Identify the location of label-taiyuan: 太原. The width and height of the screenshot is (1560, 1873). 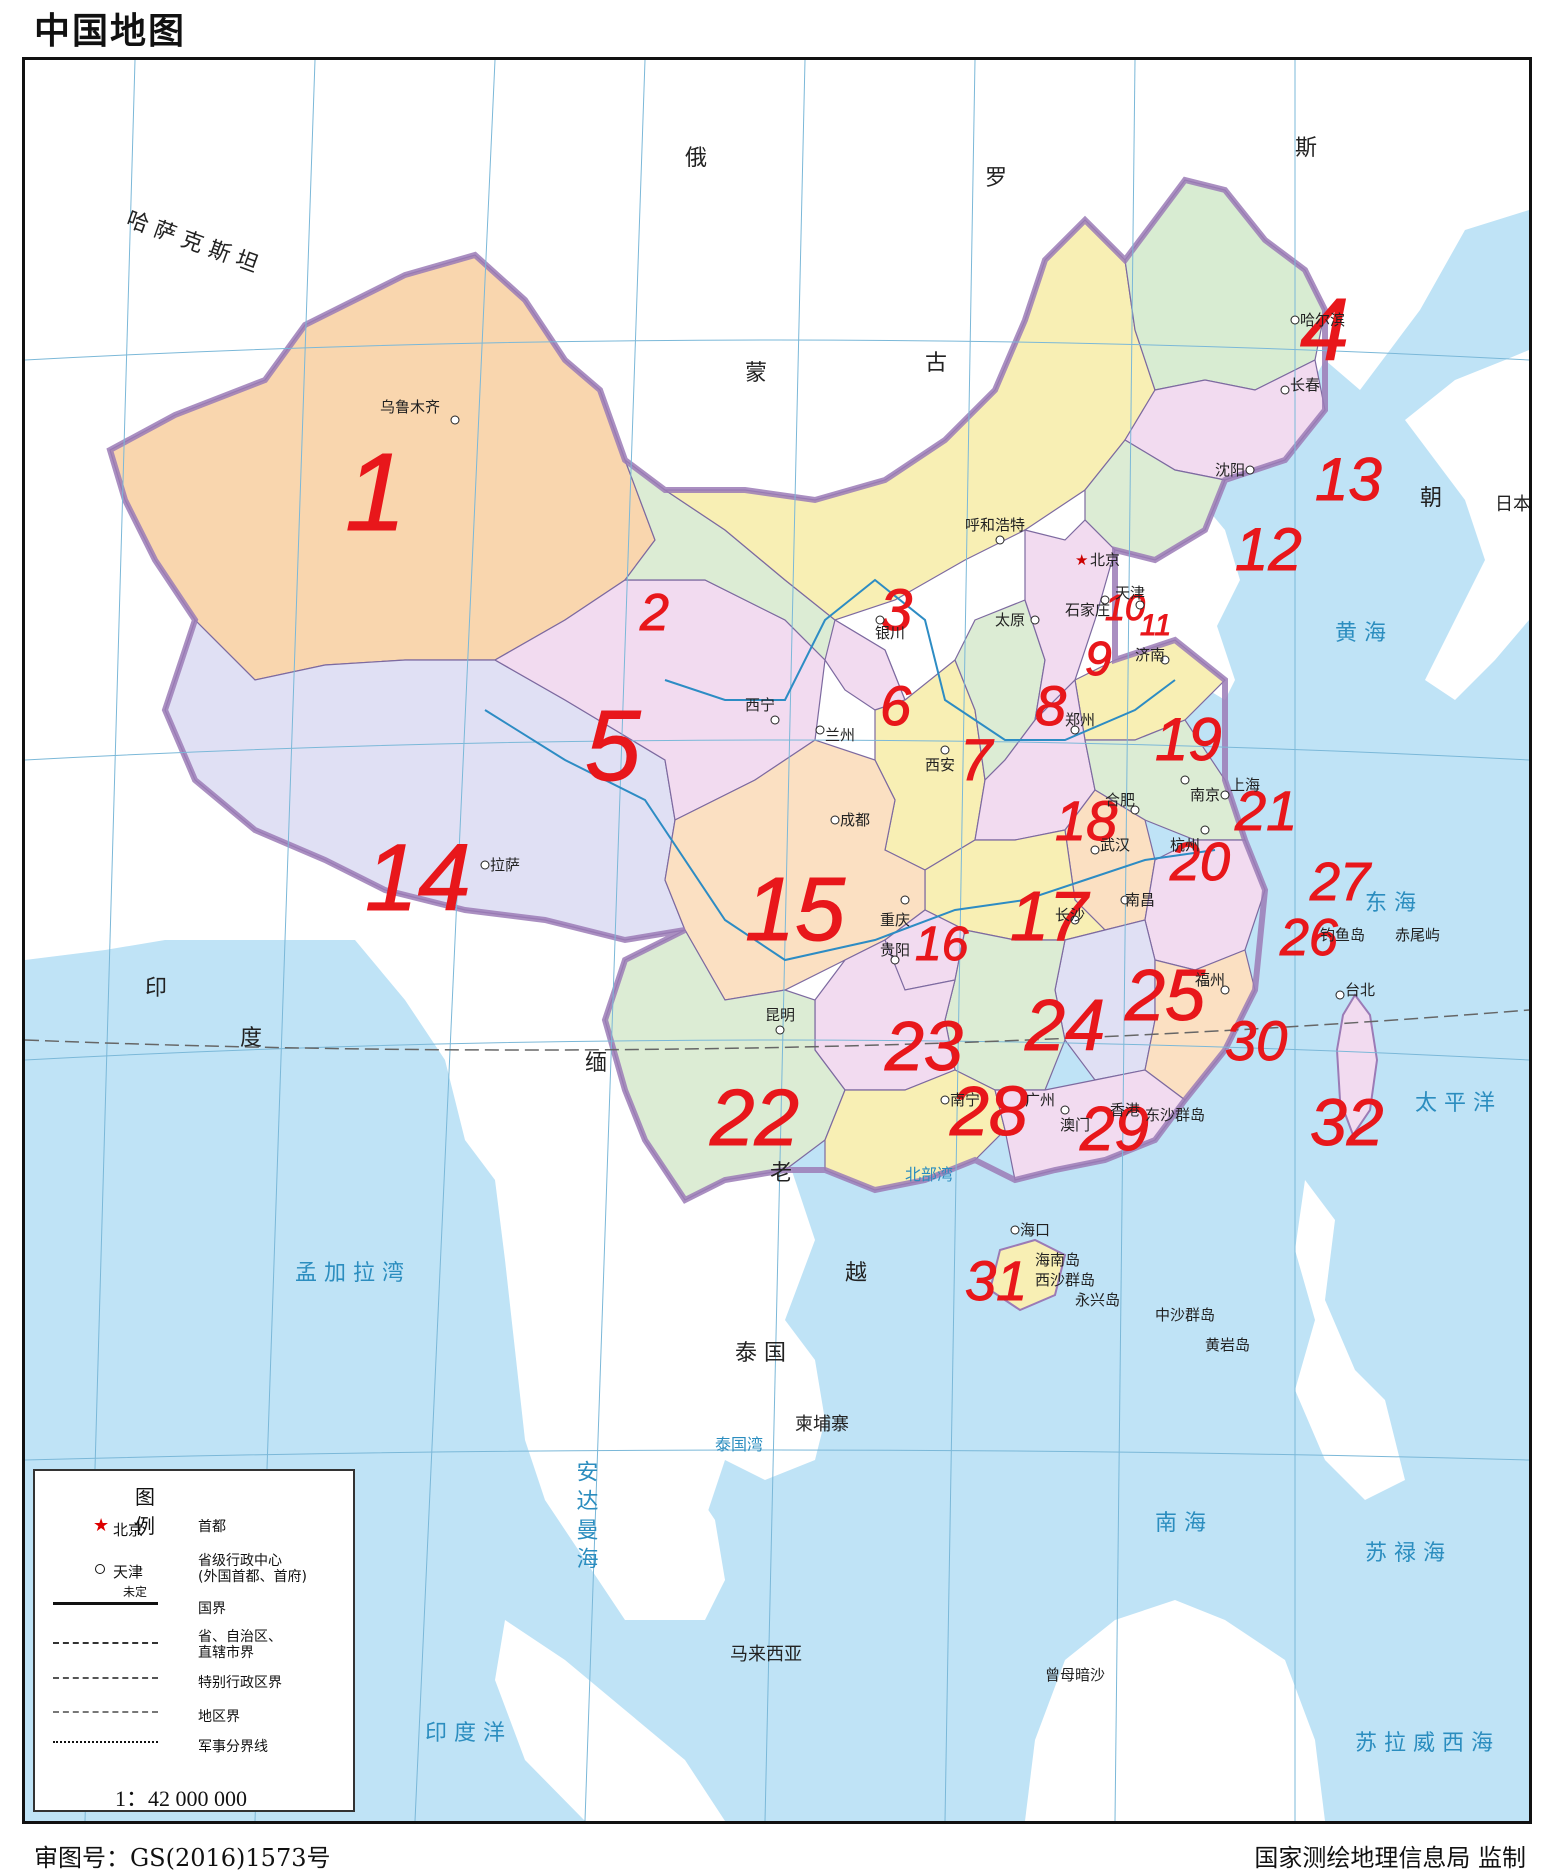
(1010, 620).